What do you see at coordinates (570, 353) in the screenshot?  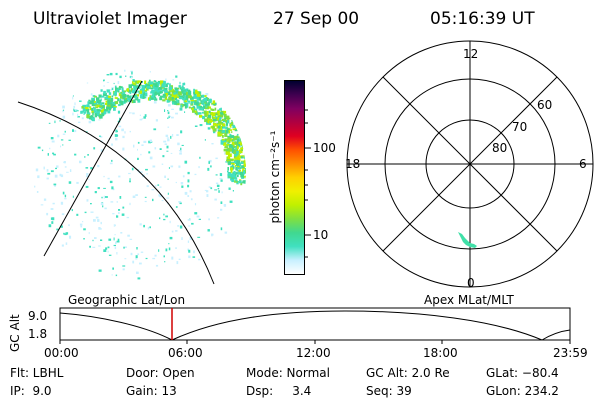 I see `timeline-xtick-2359: 23:59` at bounding box center [570, 353].